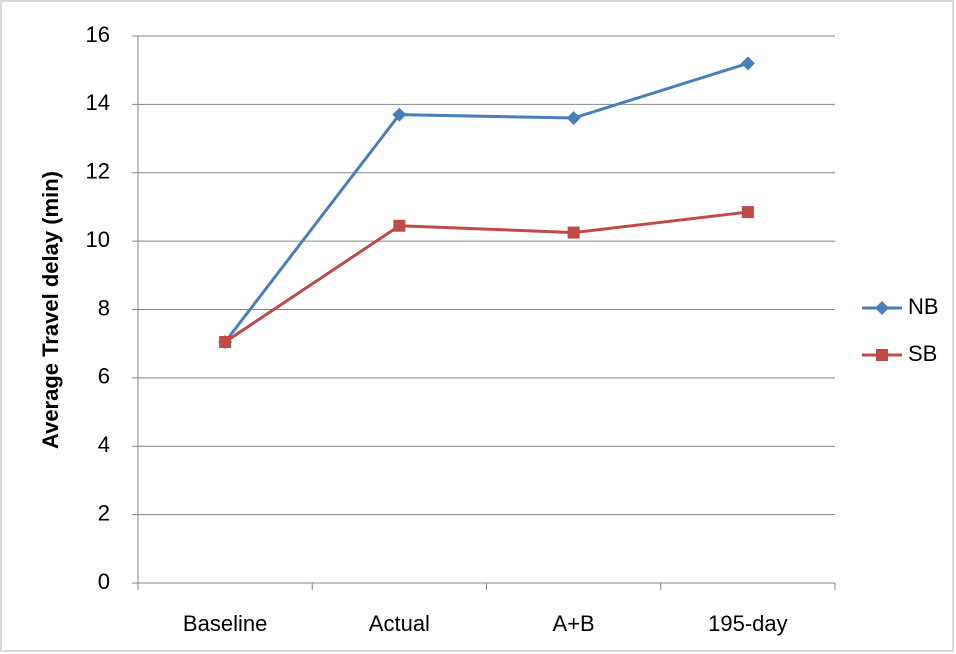 This screenshot has width=956, height=654. What do you see at coordinates (98, 239) in the screenshot?
I see `y-tick-label: 10` at bounding box center [98, 239].